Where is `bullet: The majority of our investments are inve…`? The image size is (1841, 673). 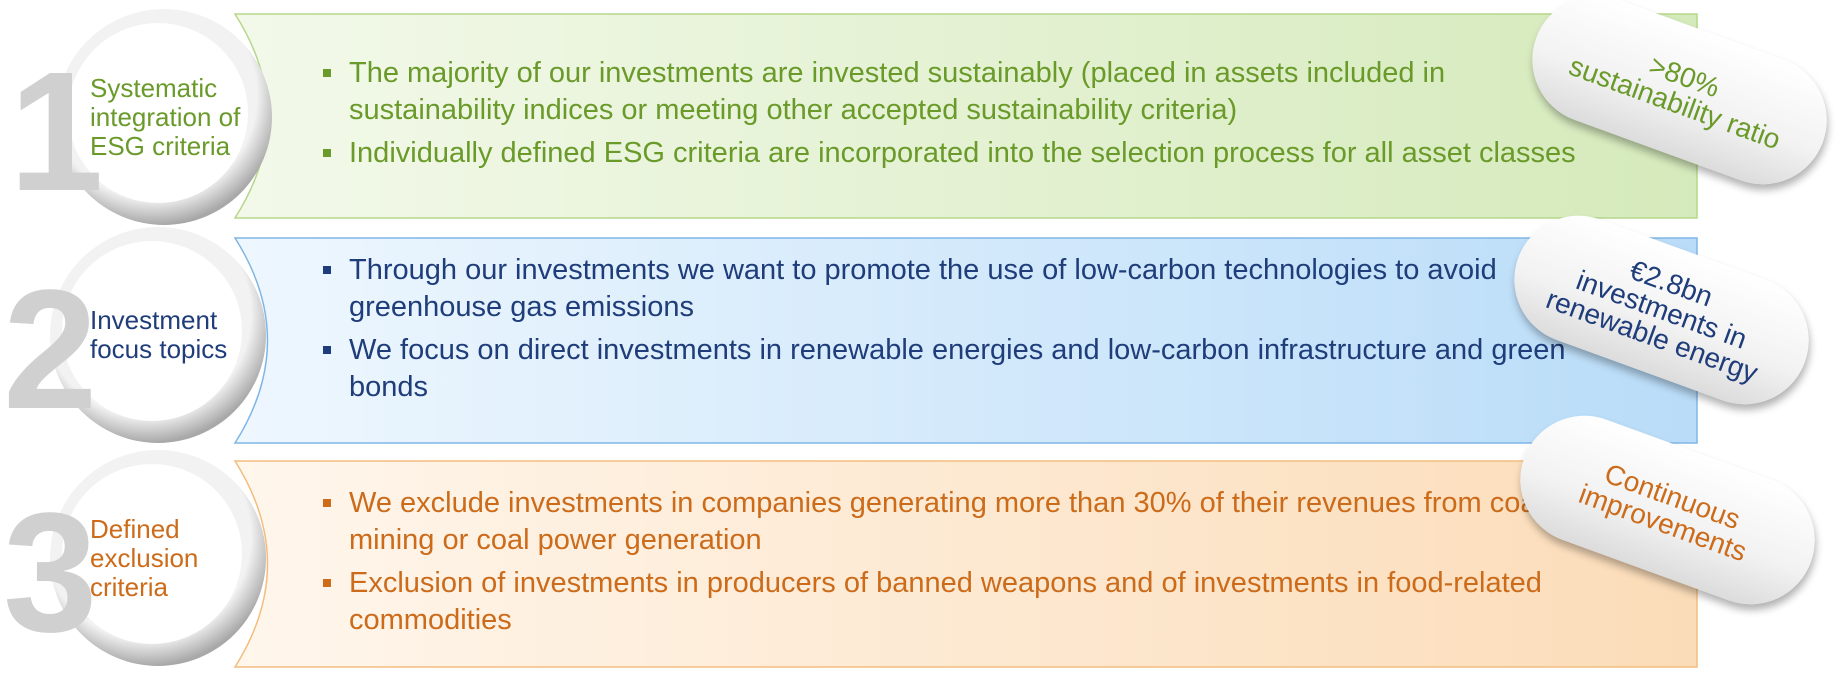 bullet: The majority of our investments are inve… is located at coordinates (968, 92).